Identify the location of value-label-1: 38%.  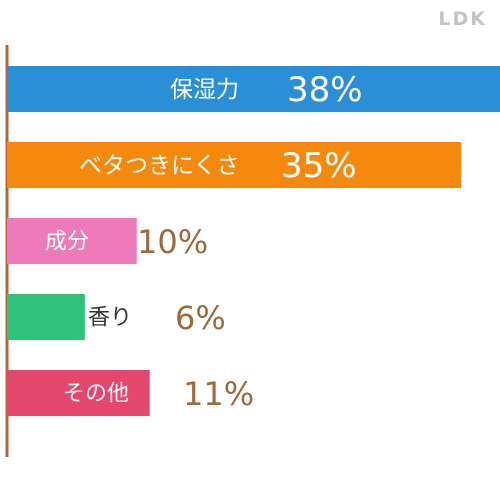
(325, 90).